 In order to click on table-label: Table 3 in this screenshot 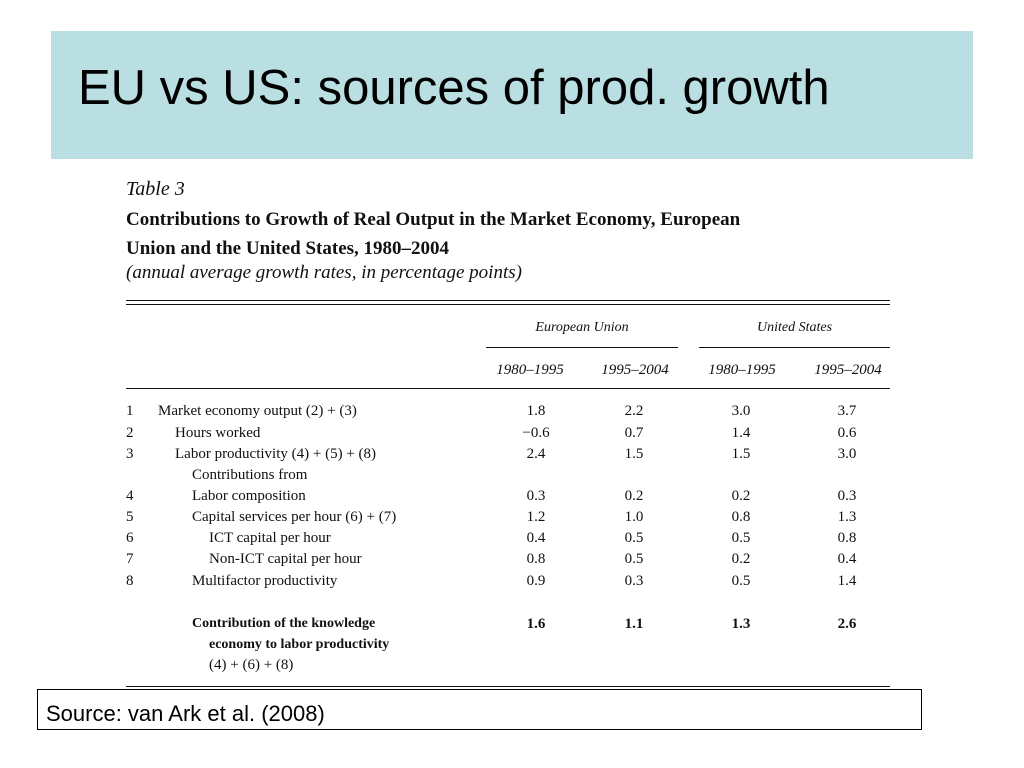, I will do `click(155, 189)`.